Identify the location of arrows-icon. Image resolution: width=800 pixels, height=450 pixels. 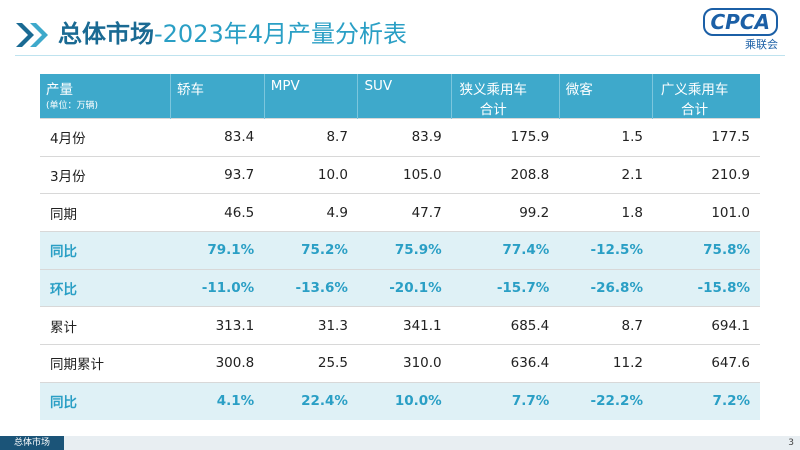
(32, 35).